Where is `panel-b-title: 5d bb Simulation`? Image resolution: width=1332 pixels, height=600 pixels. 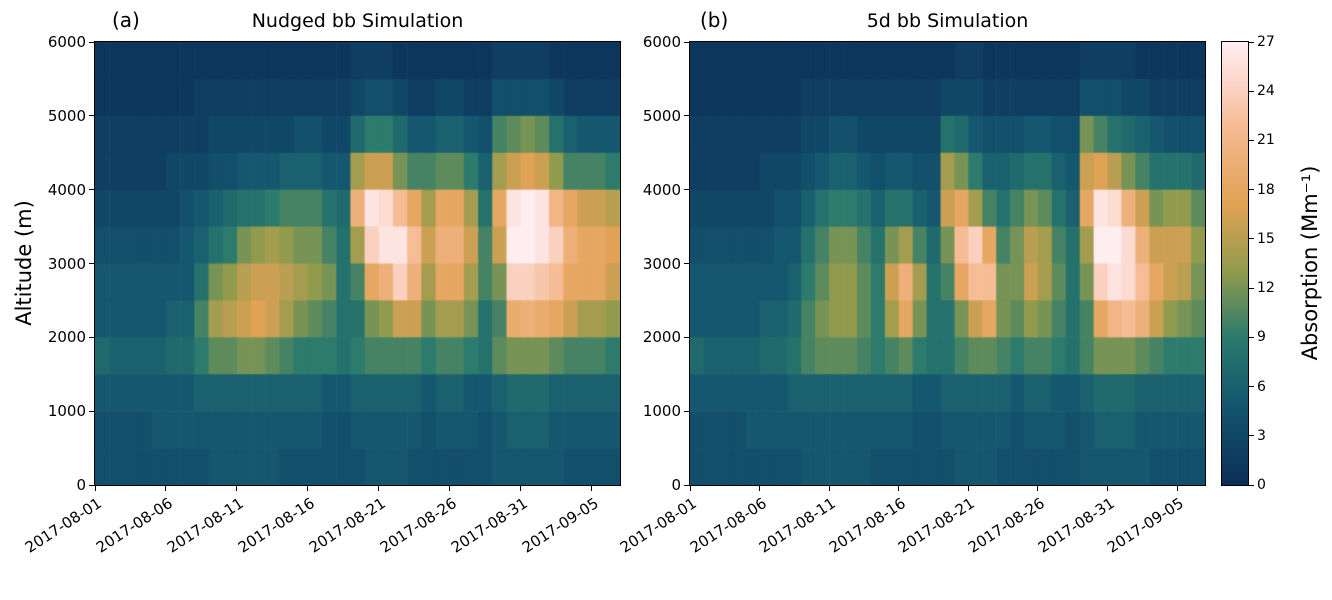 panel-b-title: 5d bb Simulation is located at coordinates (947, 21).